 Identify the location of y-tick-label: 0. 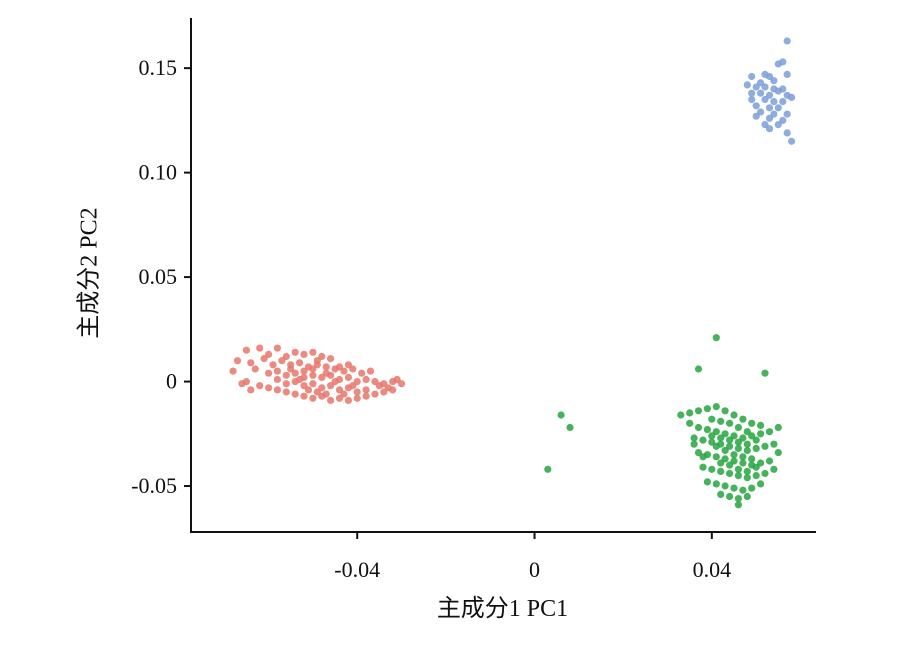
(171, 381).